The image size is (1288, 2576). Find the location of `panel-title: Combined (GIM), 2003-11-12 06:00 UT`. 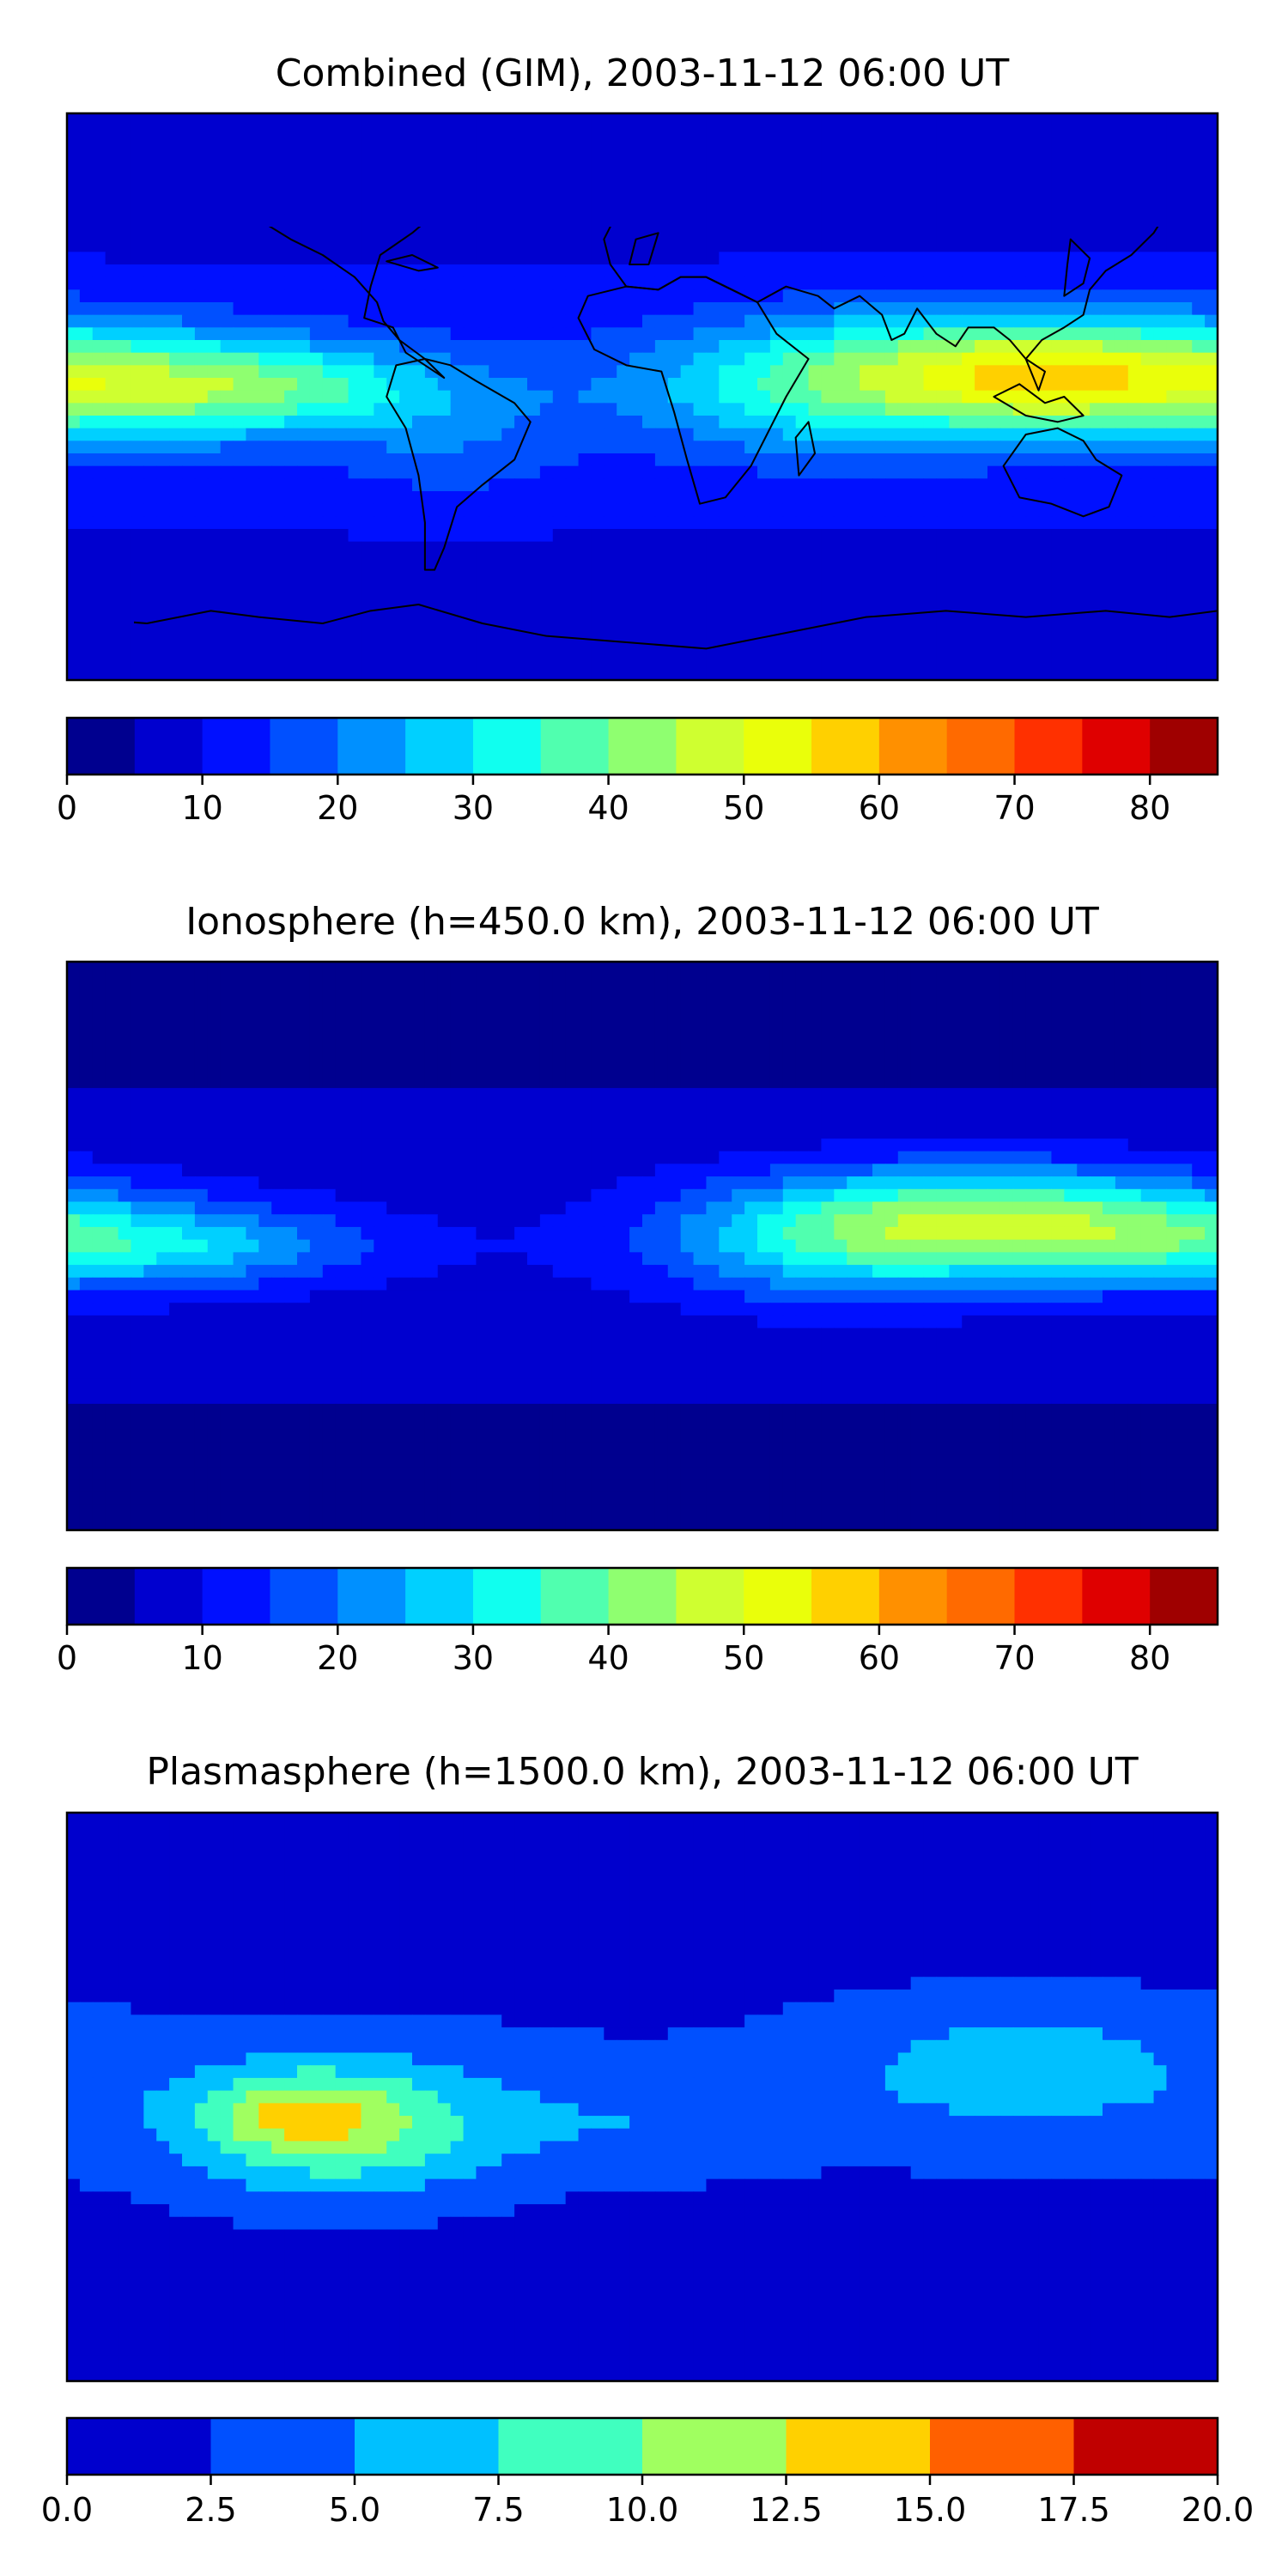

panel-title: Combined (GIM), 2003-11-12 06:00 UT is located at coordinates (643, 74).